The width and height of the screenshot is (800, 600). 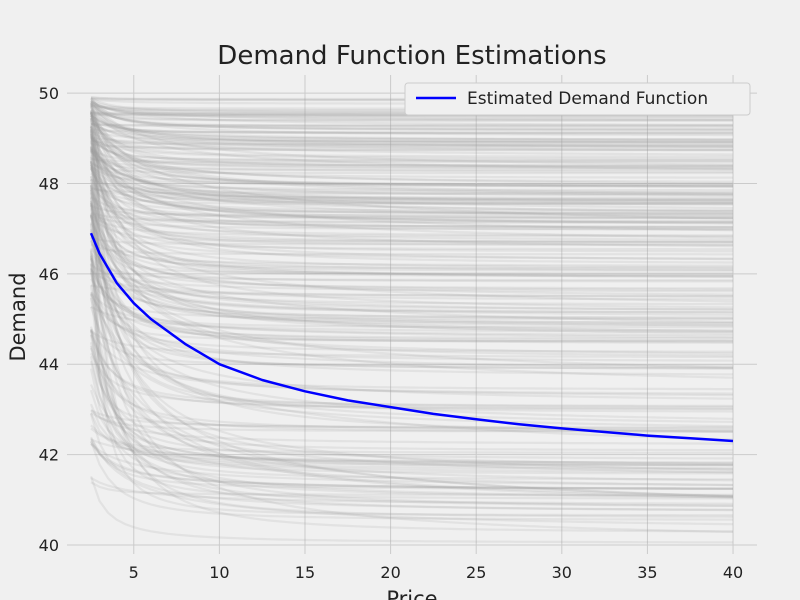 I want to click on y-tick-label: 44, so click(x=49, y=364).